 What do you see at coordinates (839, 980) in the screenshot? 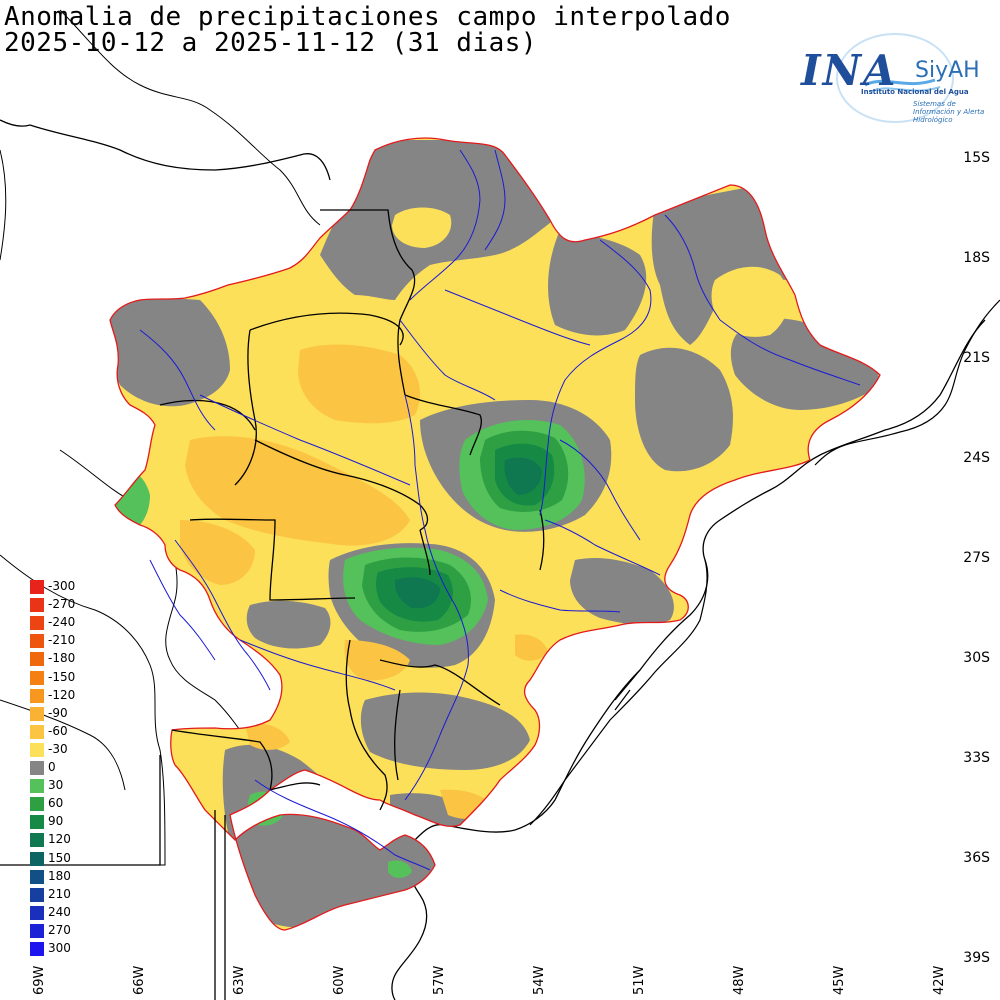
I see `longitude-label: 45W` at bounding box center [839, 980].